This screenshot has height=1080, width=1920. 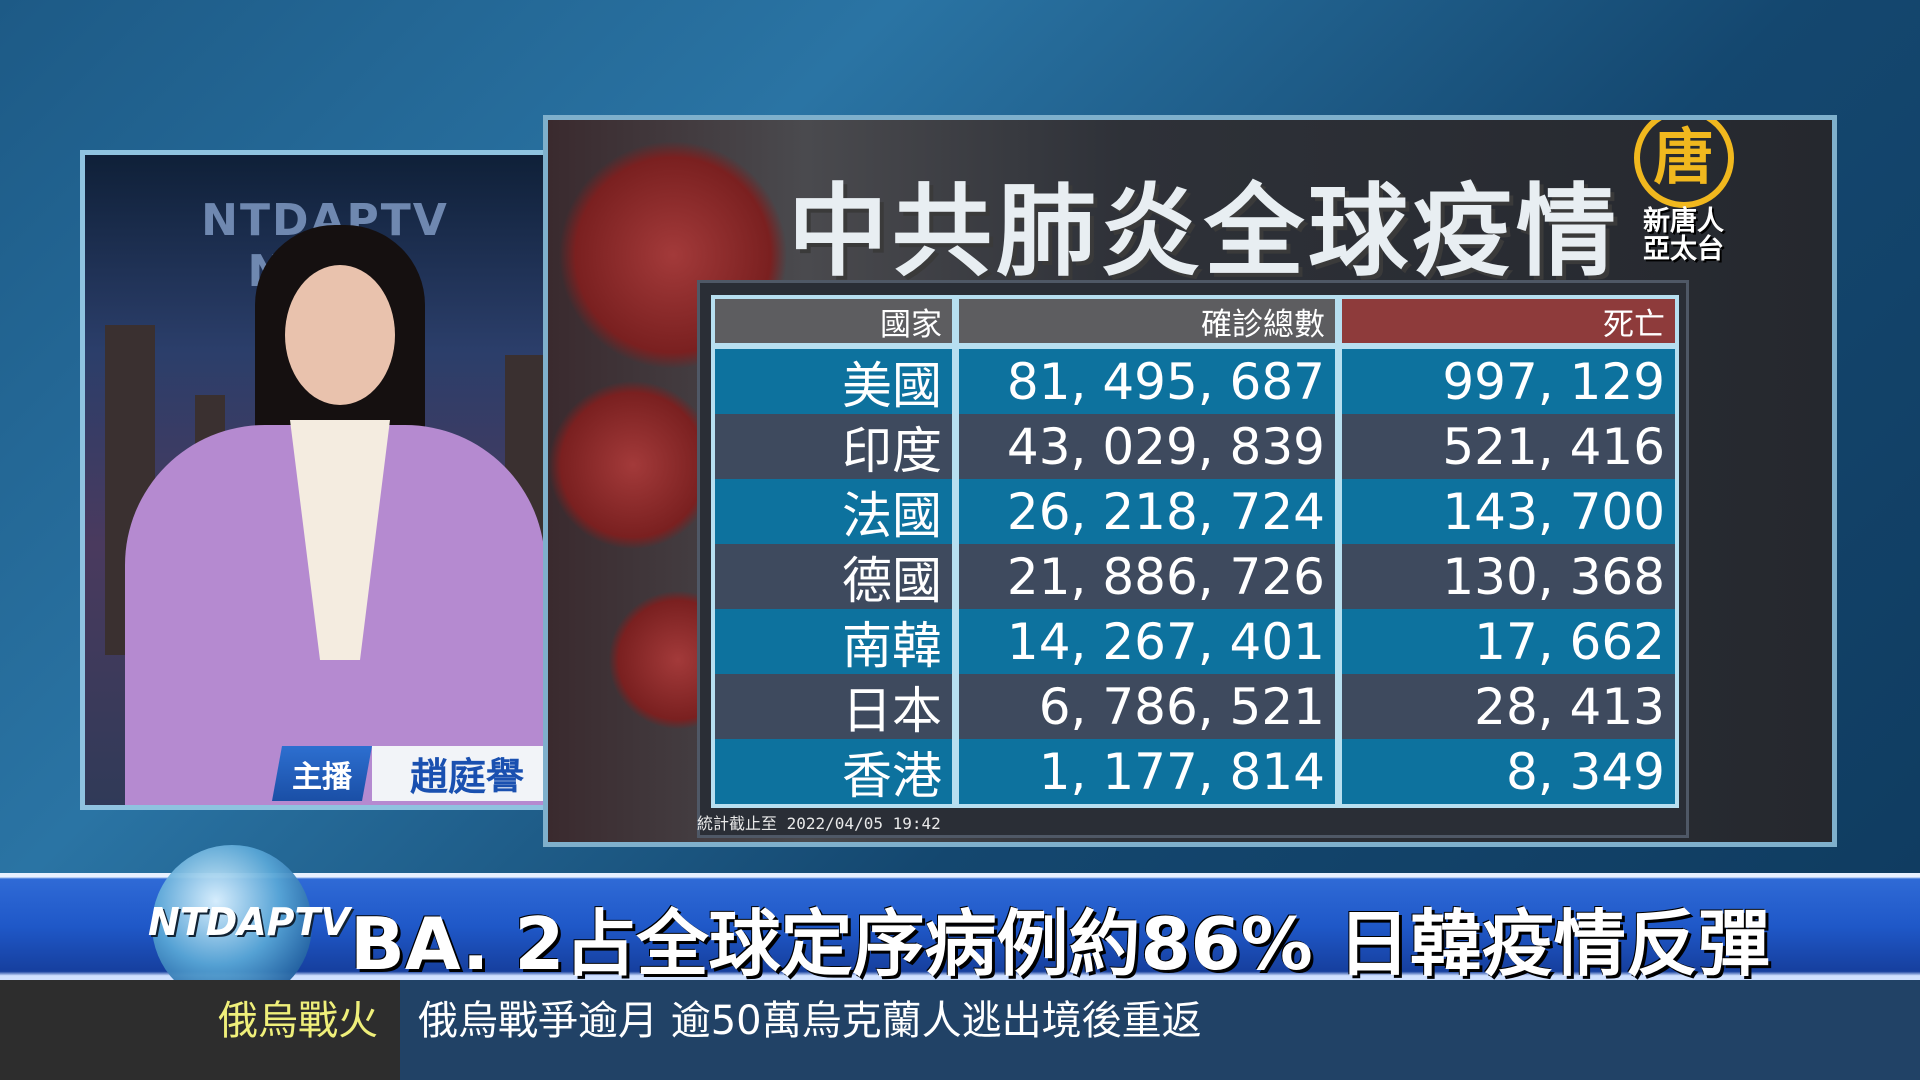 What do you see at coordinates (1147, 706) in the screenshot?
I see `cases-cell: 6, 786, 521` at bounding box center [1147, 706].